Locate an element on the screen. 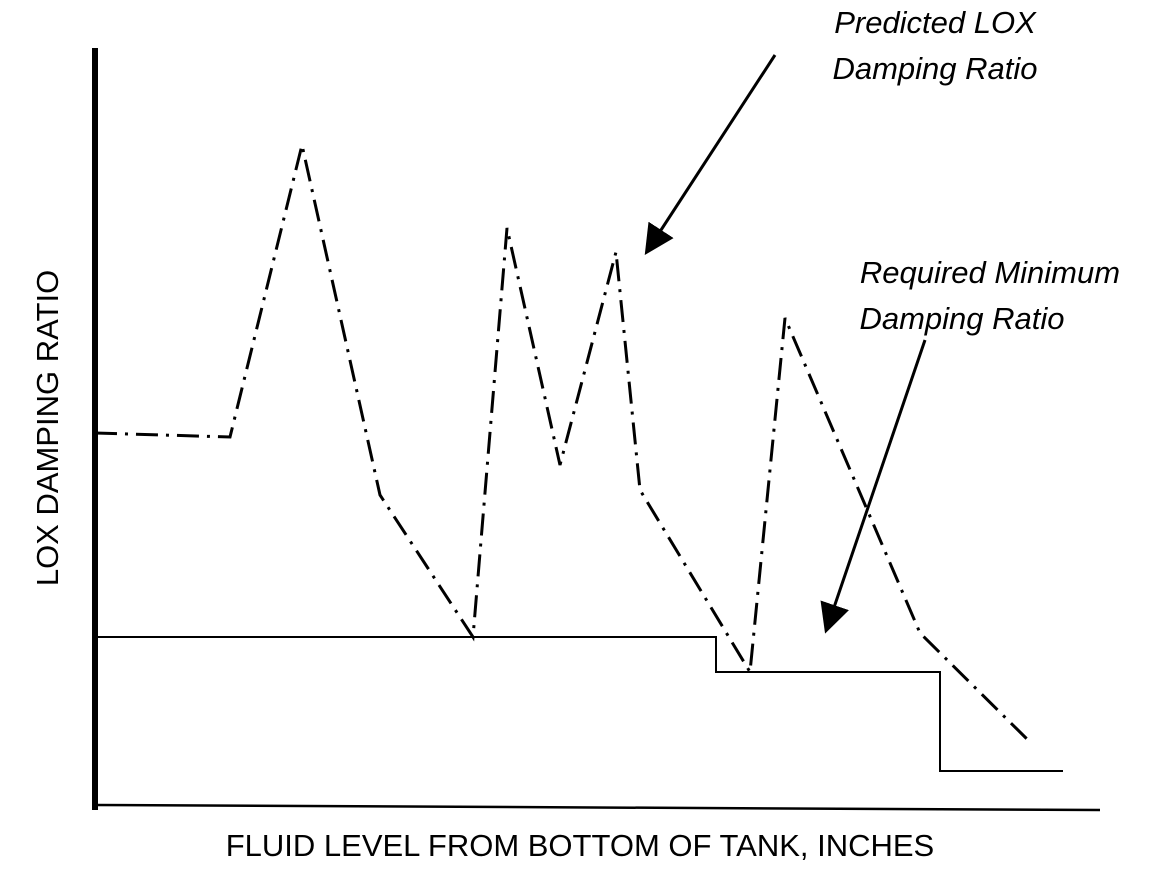 The image size is (1162, 869). required-minimum-line is located at coordinates (579, 704).